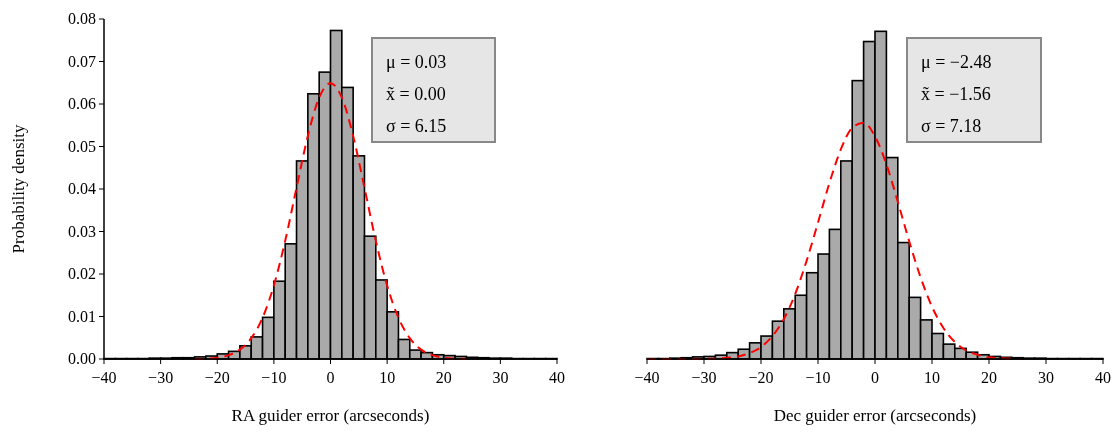 The height and width of the screenshot is (438, 1117). Describe the element at coordinates (82, 316) in the screenshot. I see `y-tick-label: 0.01` at that location.